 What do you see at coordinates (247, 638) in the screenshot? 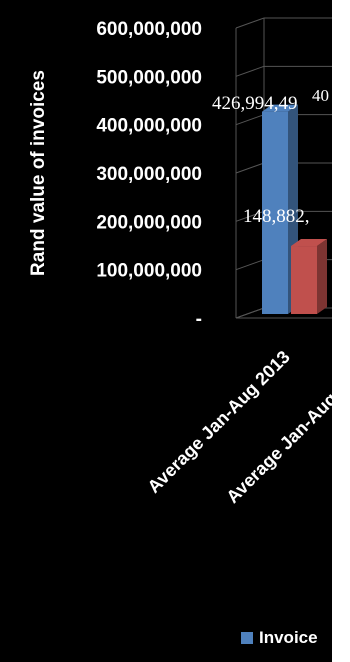
I see `legend-swatch-invoice` at bounding box center [247, 638].